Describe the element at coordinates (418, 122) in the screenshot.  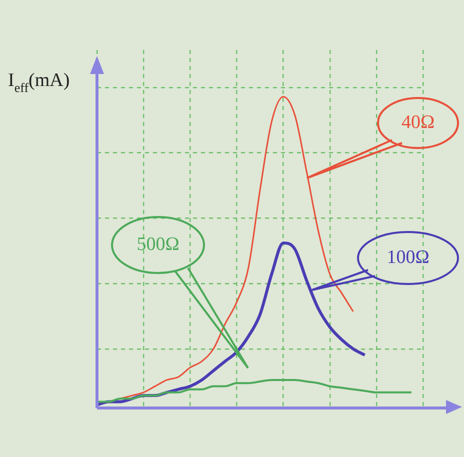
I see `text: 40Ω` at that location.